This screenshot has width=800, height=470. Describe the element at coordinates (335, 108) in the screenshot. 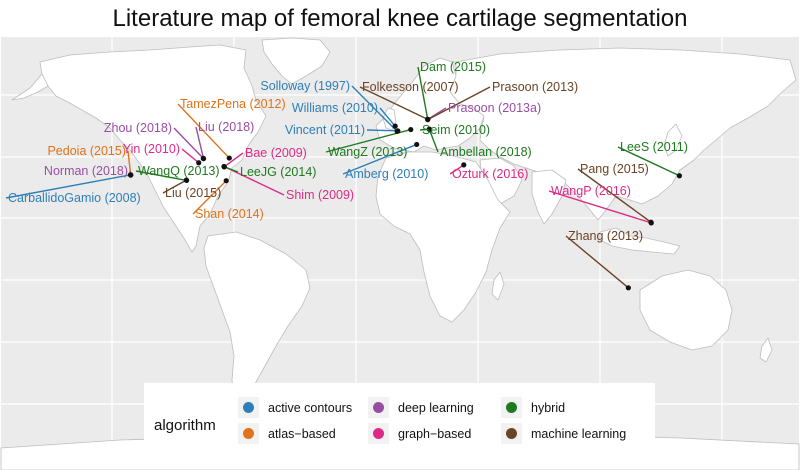

I see `label-williams-2010: Williams (2010)` at that location.